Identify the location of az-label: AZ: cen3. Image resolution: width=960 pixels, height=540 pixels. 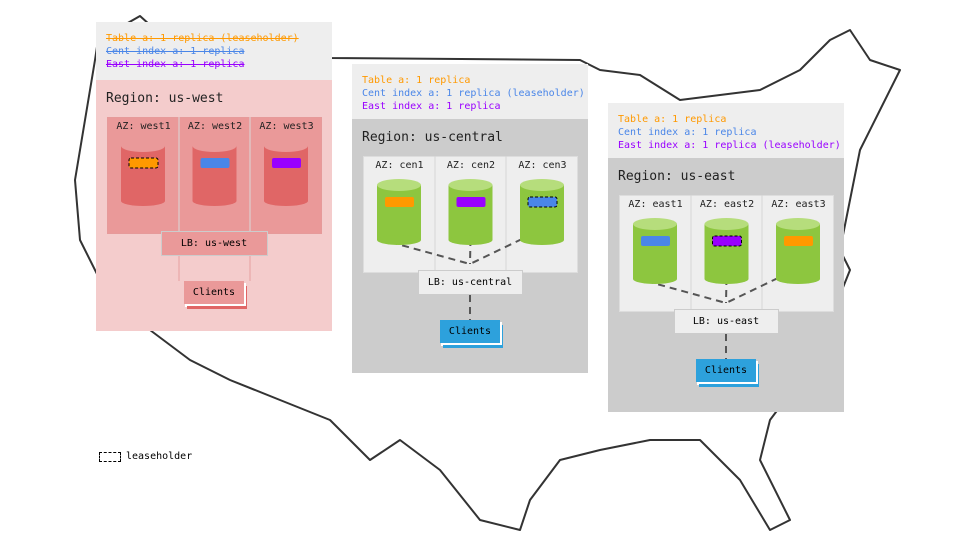
(542, 165).